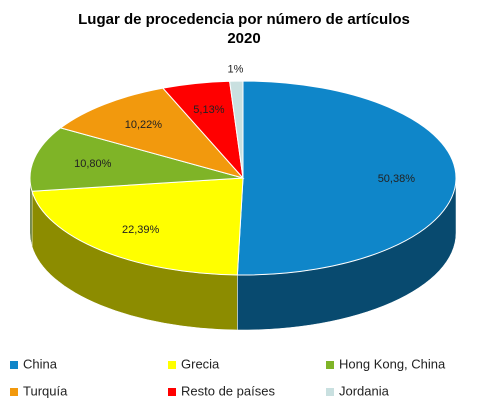 Image resolution: width=488 pixels, height=405 pixels. What do you see at coordinates (144, 125) in the screenshot?
I see `data-label: 10,22%` at bounding box center [144, 125].